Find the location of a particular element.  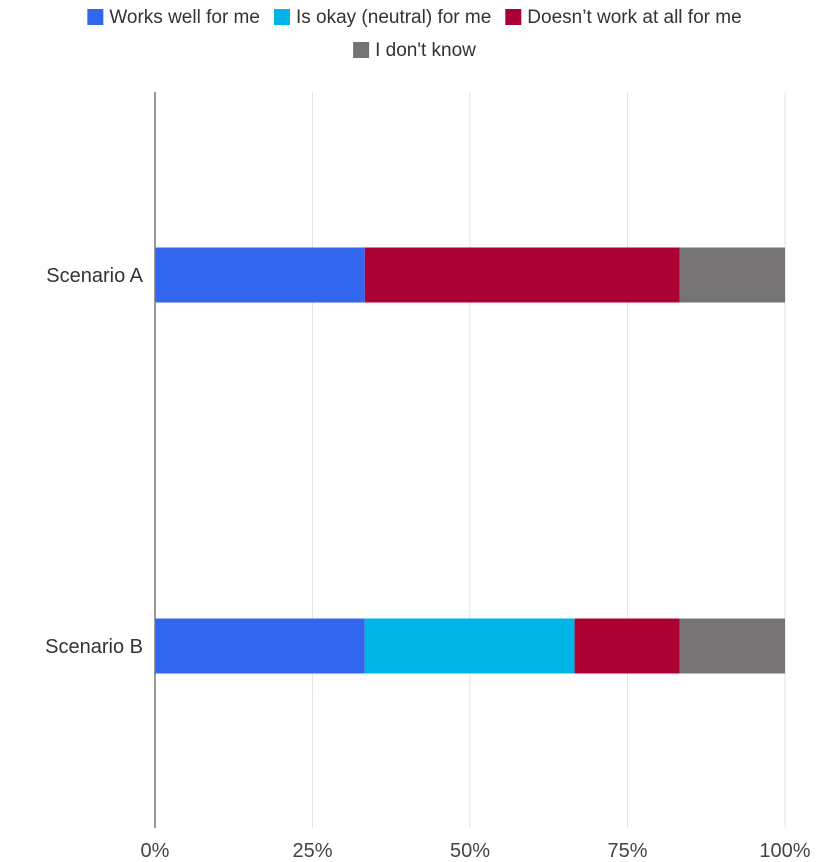

bar-scenario-a-i-don-t-know is located at coordinates (732, 275).